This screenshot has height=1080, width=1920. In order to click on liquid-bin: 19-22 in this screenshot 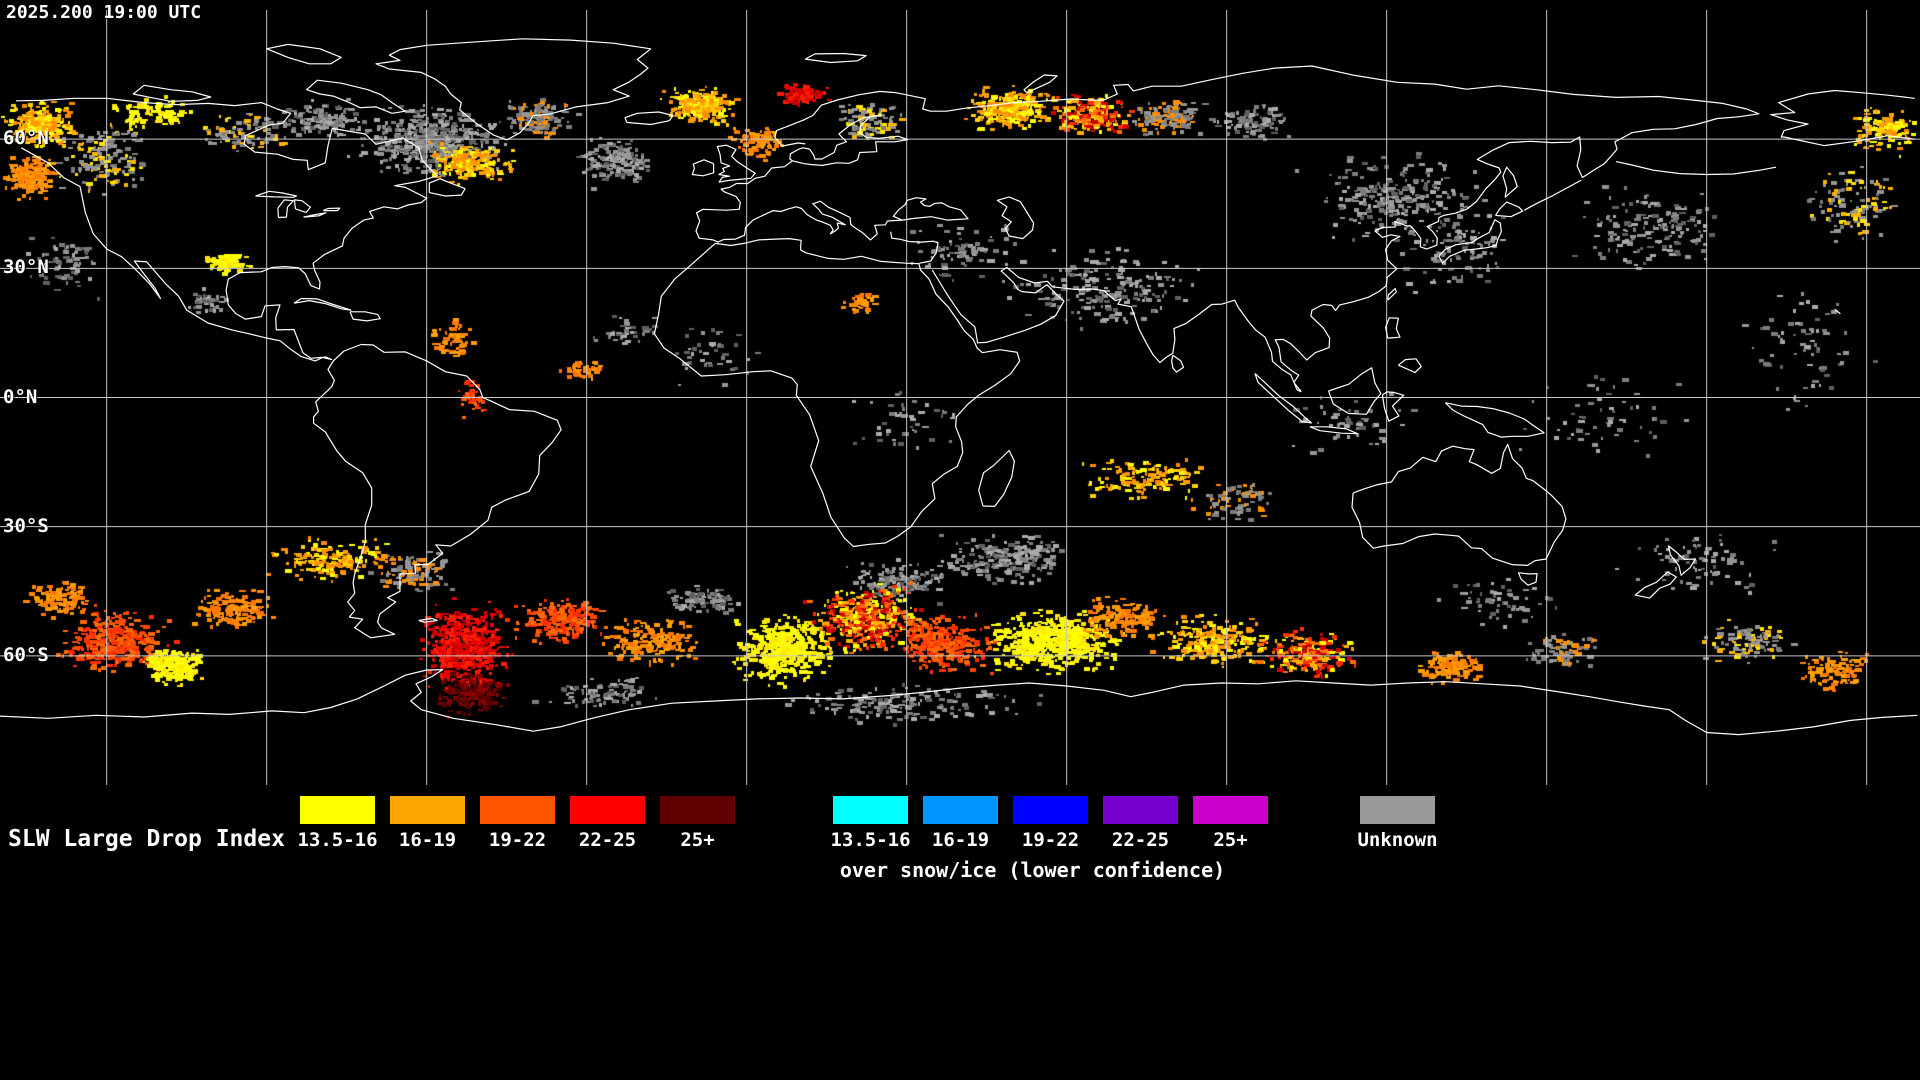, I will do `click(517, 823)`.